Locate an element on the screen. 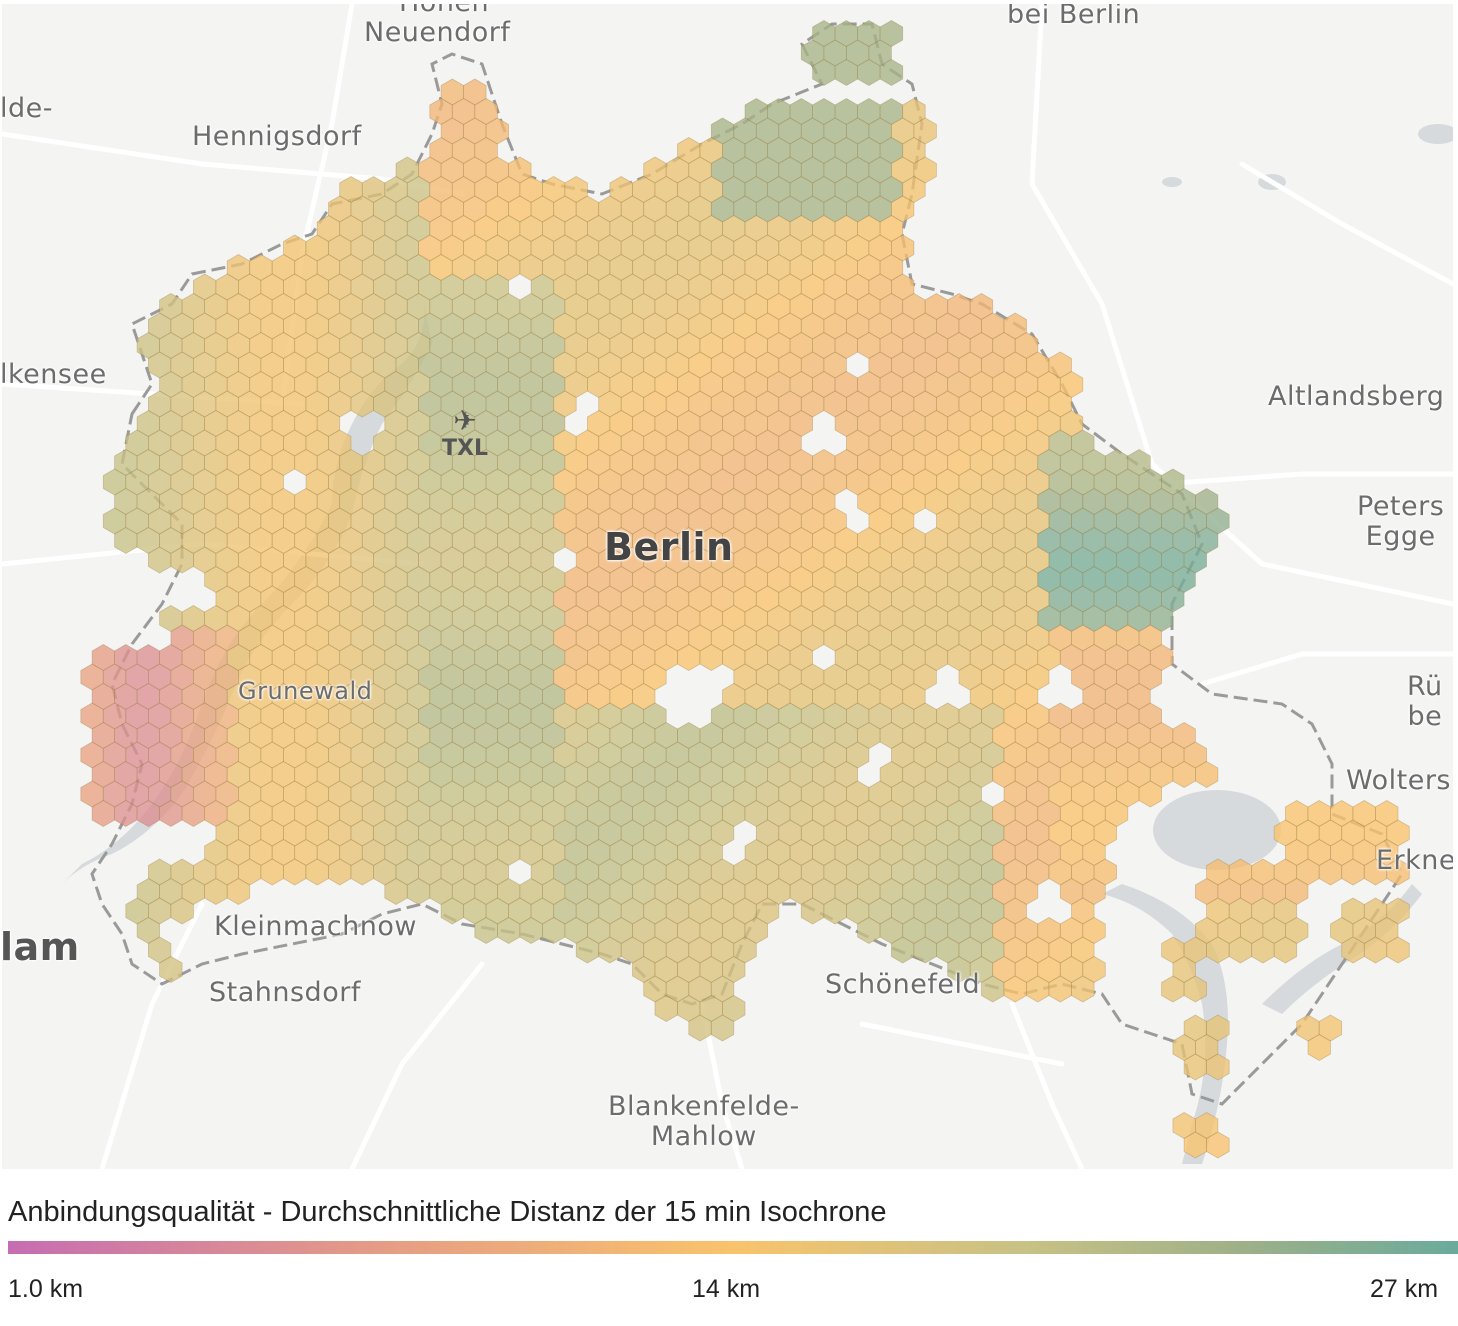 The width and height of the screenshot is (1458, 1326). legend-min-label: 1.0 km is located at coordinates (46, 1289).